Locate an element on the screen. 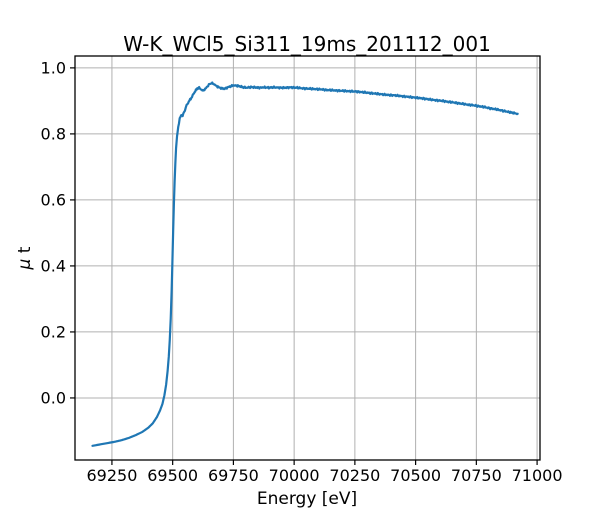 The height and width of the screenshot is (520, 600). chart-title: W-K_WCl5_Si311_19ms_201112_001 is located at coordinates (307, 44).